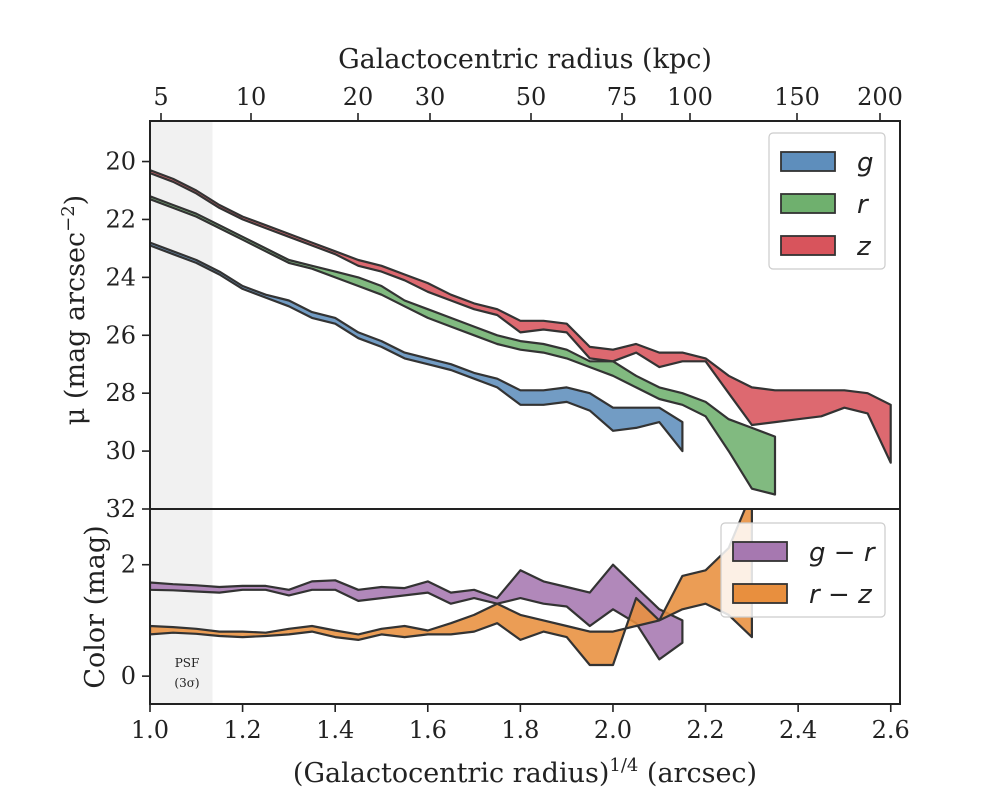 The image size is (1000, 800). I want to click on psf-sigma-label: (3σ), so click(186, 683).